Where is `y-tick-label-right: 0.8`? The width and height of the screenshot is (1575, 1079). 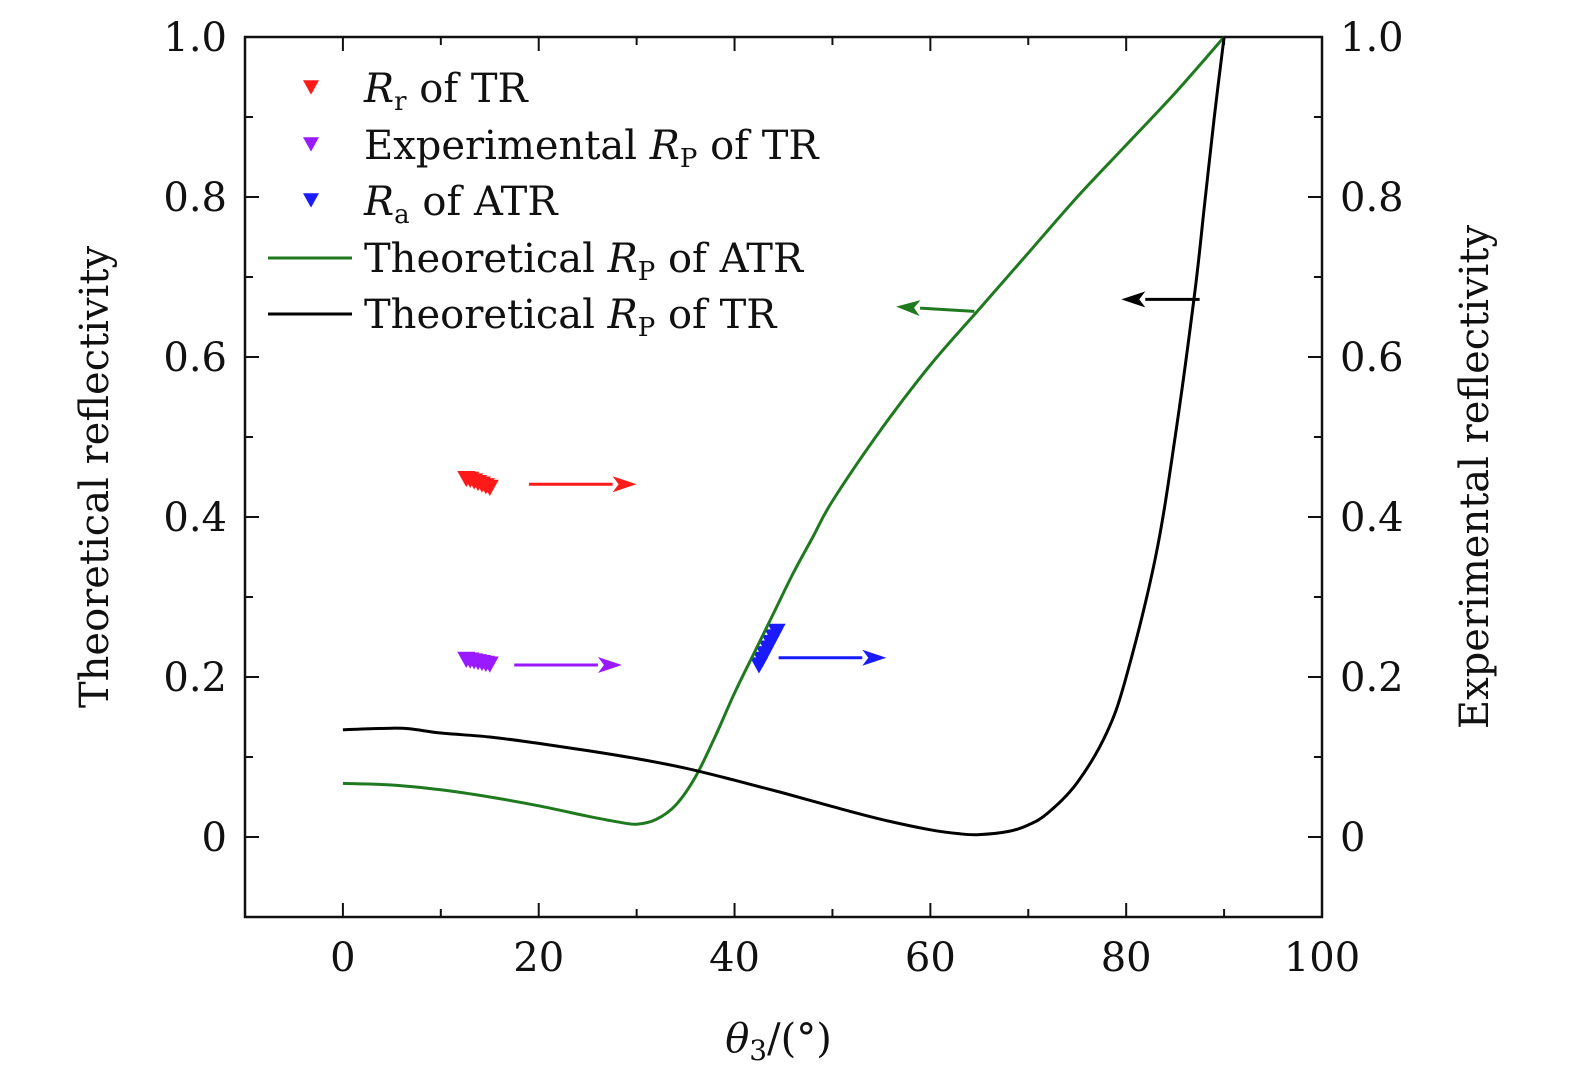
y-tick-label-right: 0.8 is located at coordinates (1372, 198).